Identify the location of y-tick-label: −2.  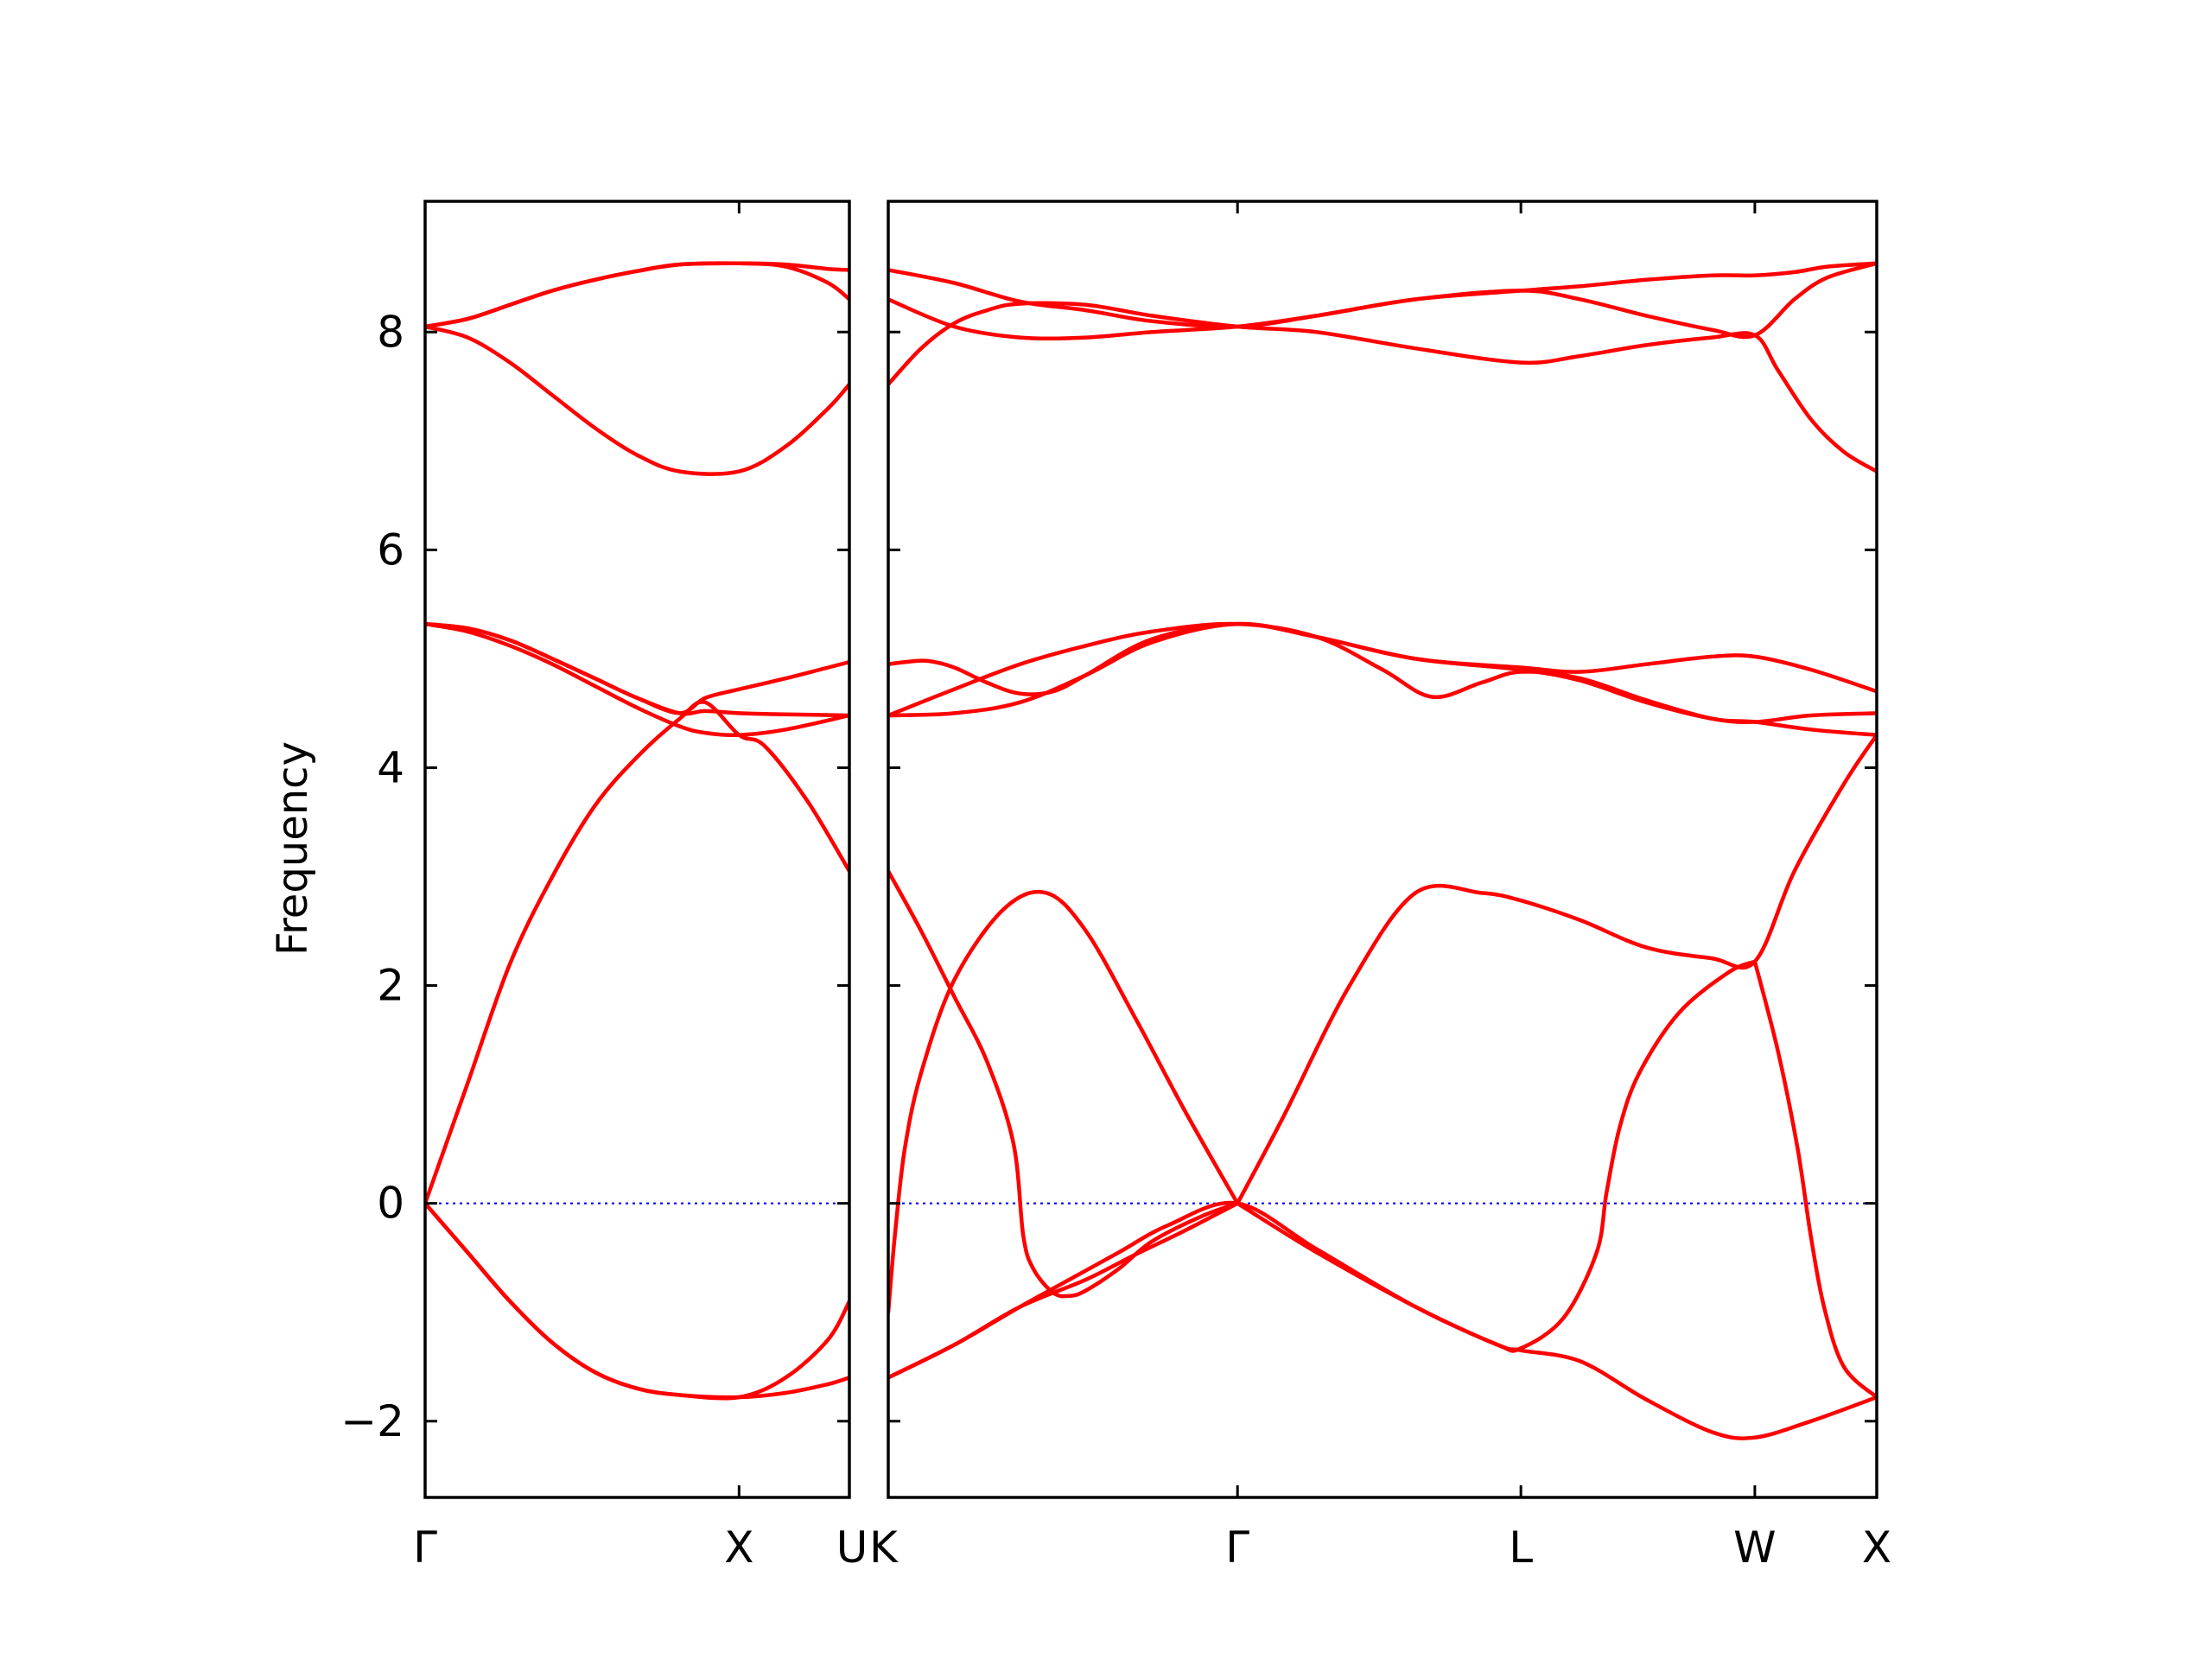
(372, 1421).